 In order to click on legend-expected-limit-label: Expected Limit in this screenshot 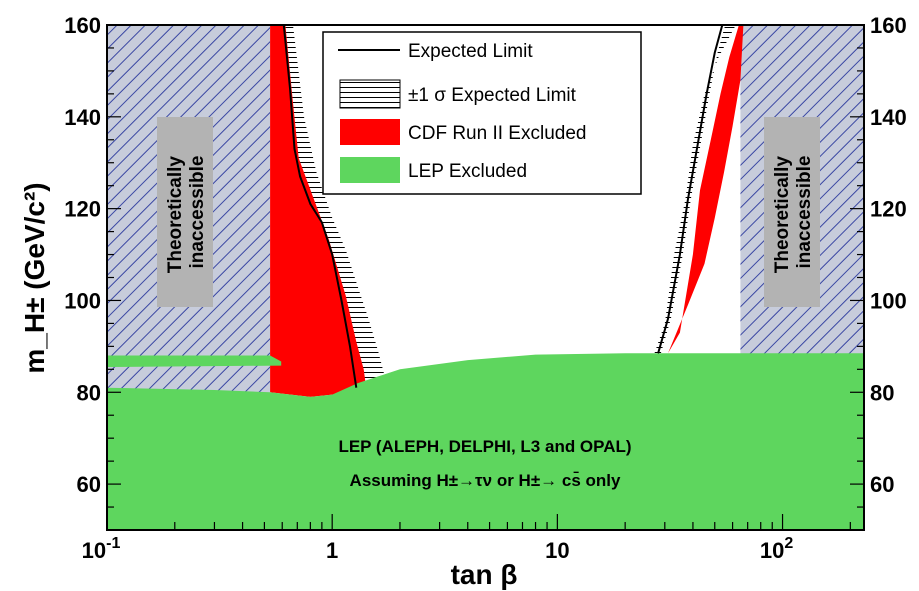, I will do `click(470, 51)`.